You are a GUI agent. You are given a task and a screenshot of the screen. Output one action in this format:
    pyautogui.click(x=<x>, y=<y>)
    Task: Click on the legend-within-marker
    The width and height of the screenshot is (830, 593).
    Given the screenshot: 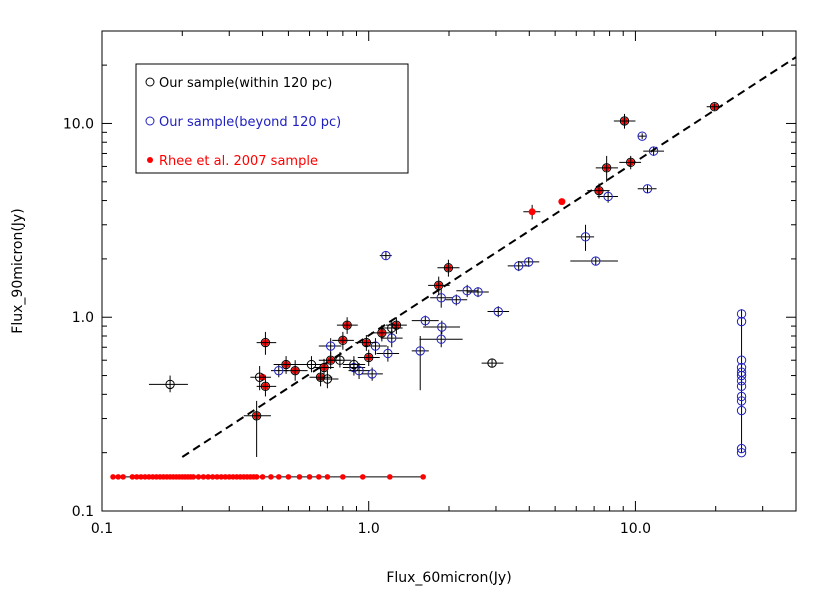 What is the action you would take?
    pyautogui.click(x=150, y=82)
    